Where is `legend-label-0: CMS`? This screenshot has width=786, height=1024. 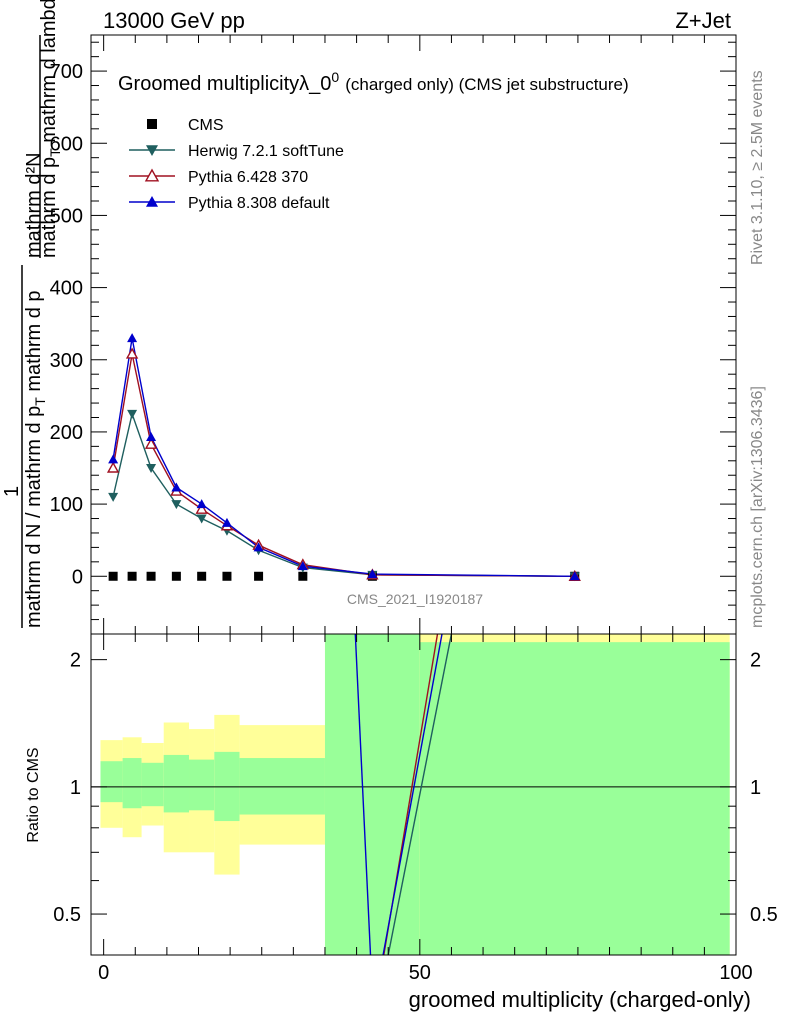
legend-label-0: CMS is located at coordinates (206, 125).